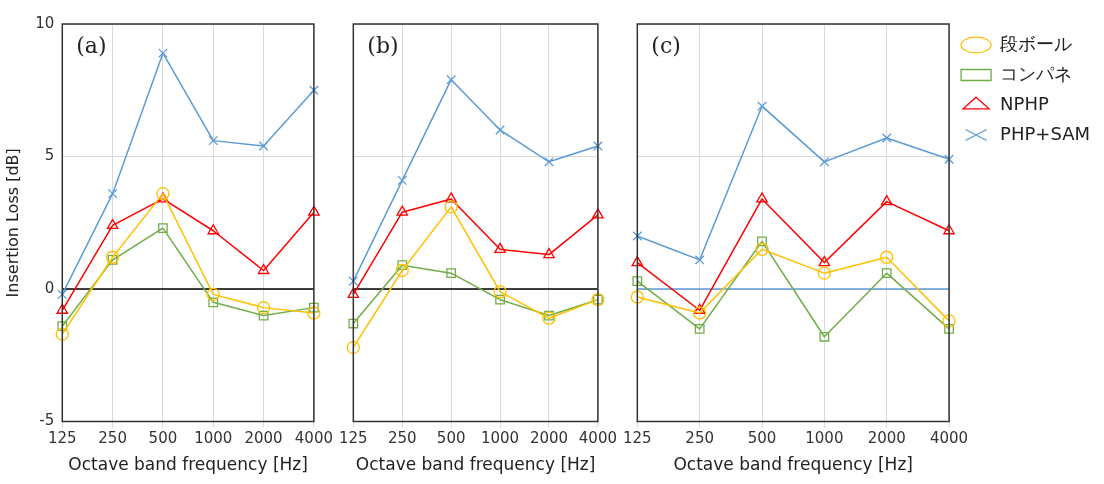  Describe the element at coordinates (1036, 73) in the screenshot. I see `legend-label: コンパネ` at that location.